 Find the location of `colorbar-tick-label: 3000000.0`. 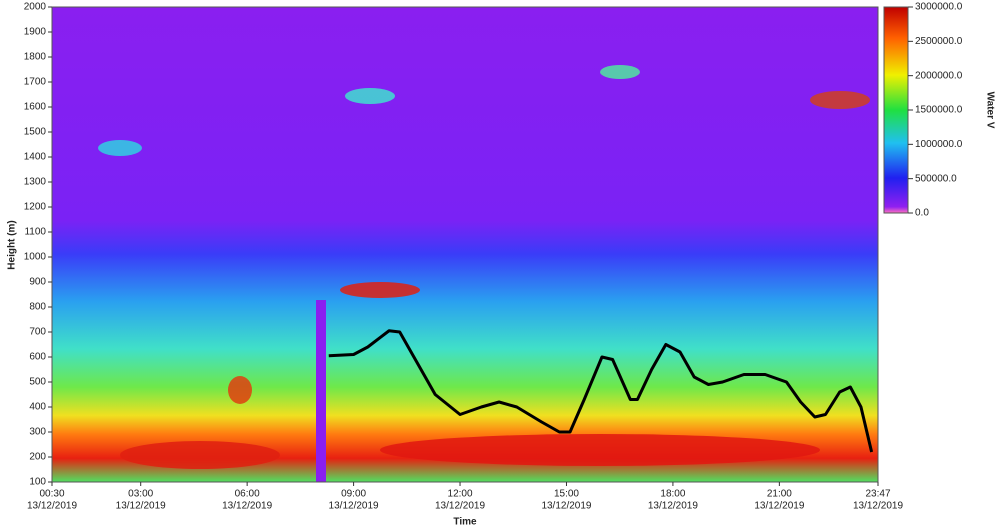

colorbar-tick-label: 3000000.0 is located at coordinates (939, 7).